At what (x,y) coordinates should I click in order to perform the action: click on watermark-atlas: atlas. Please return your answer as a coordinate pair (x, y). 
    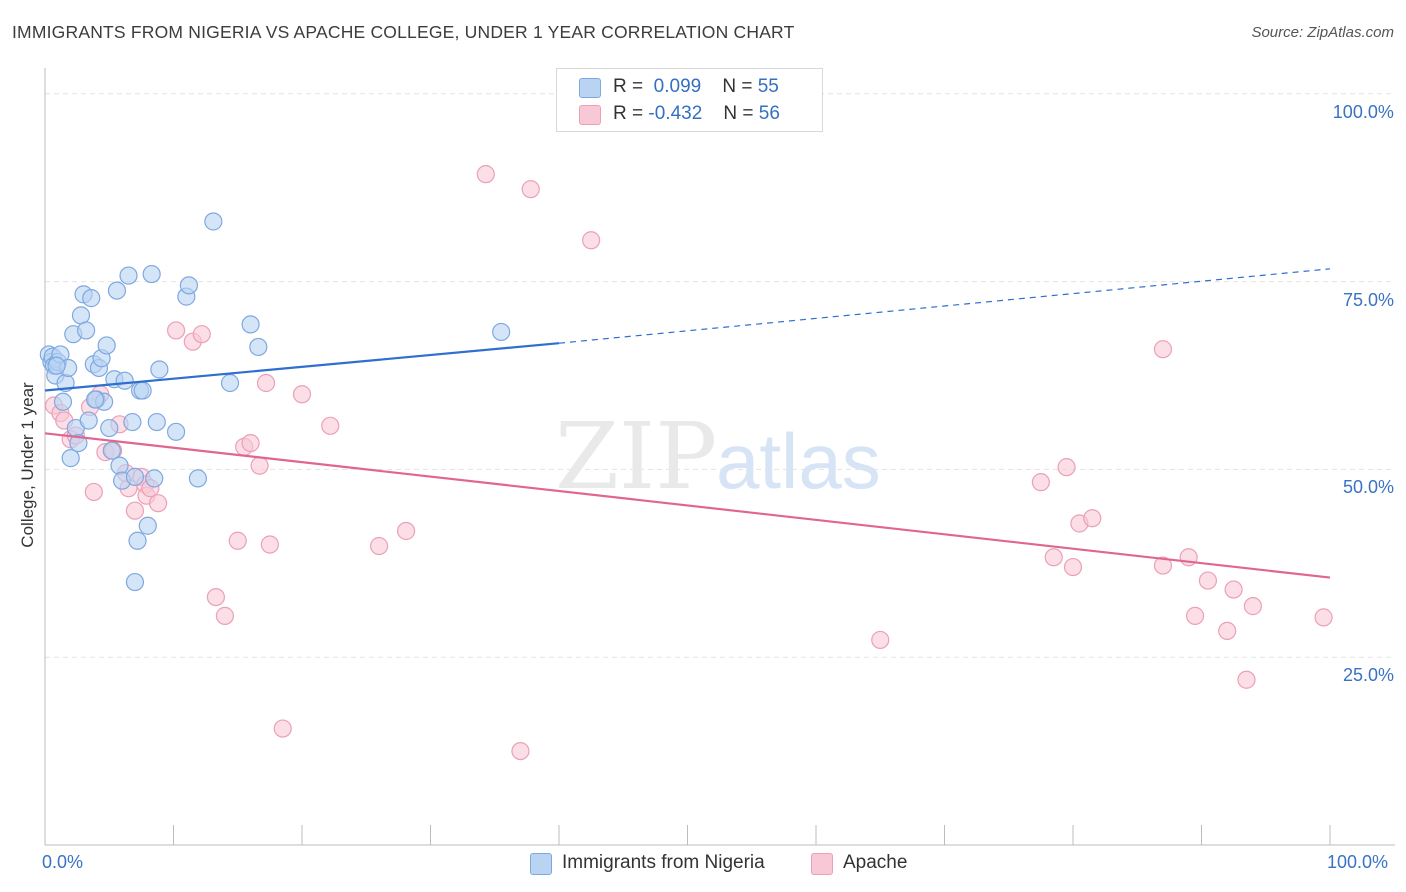
    Looking at the image, I should click on (798, 461).